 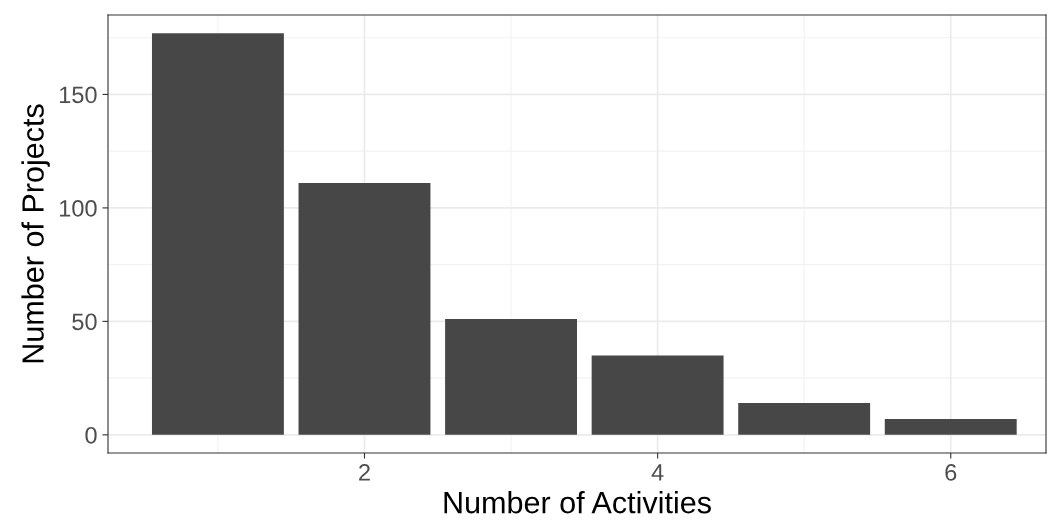 What do you see at coordinates (84, 322) in the screenshot?
I see `y-tick-label: 50` at bounding box center [84, 322].